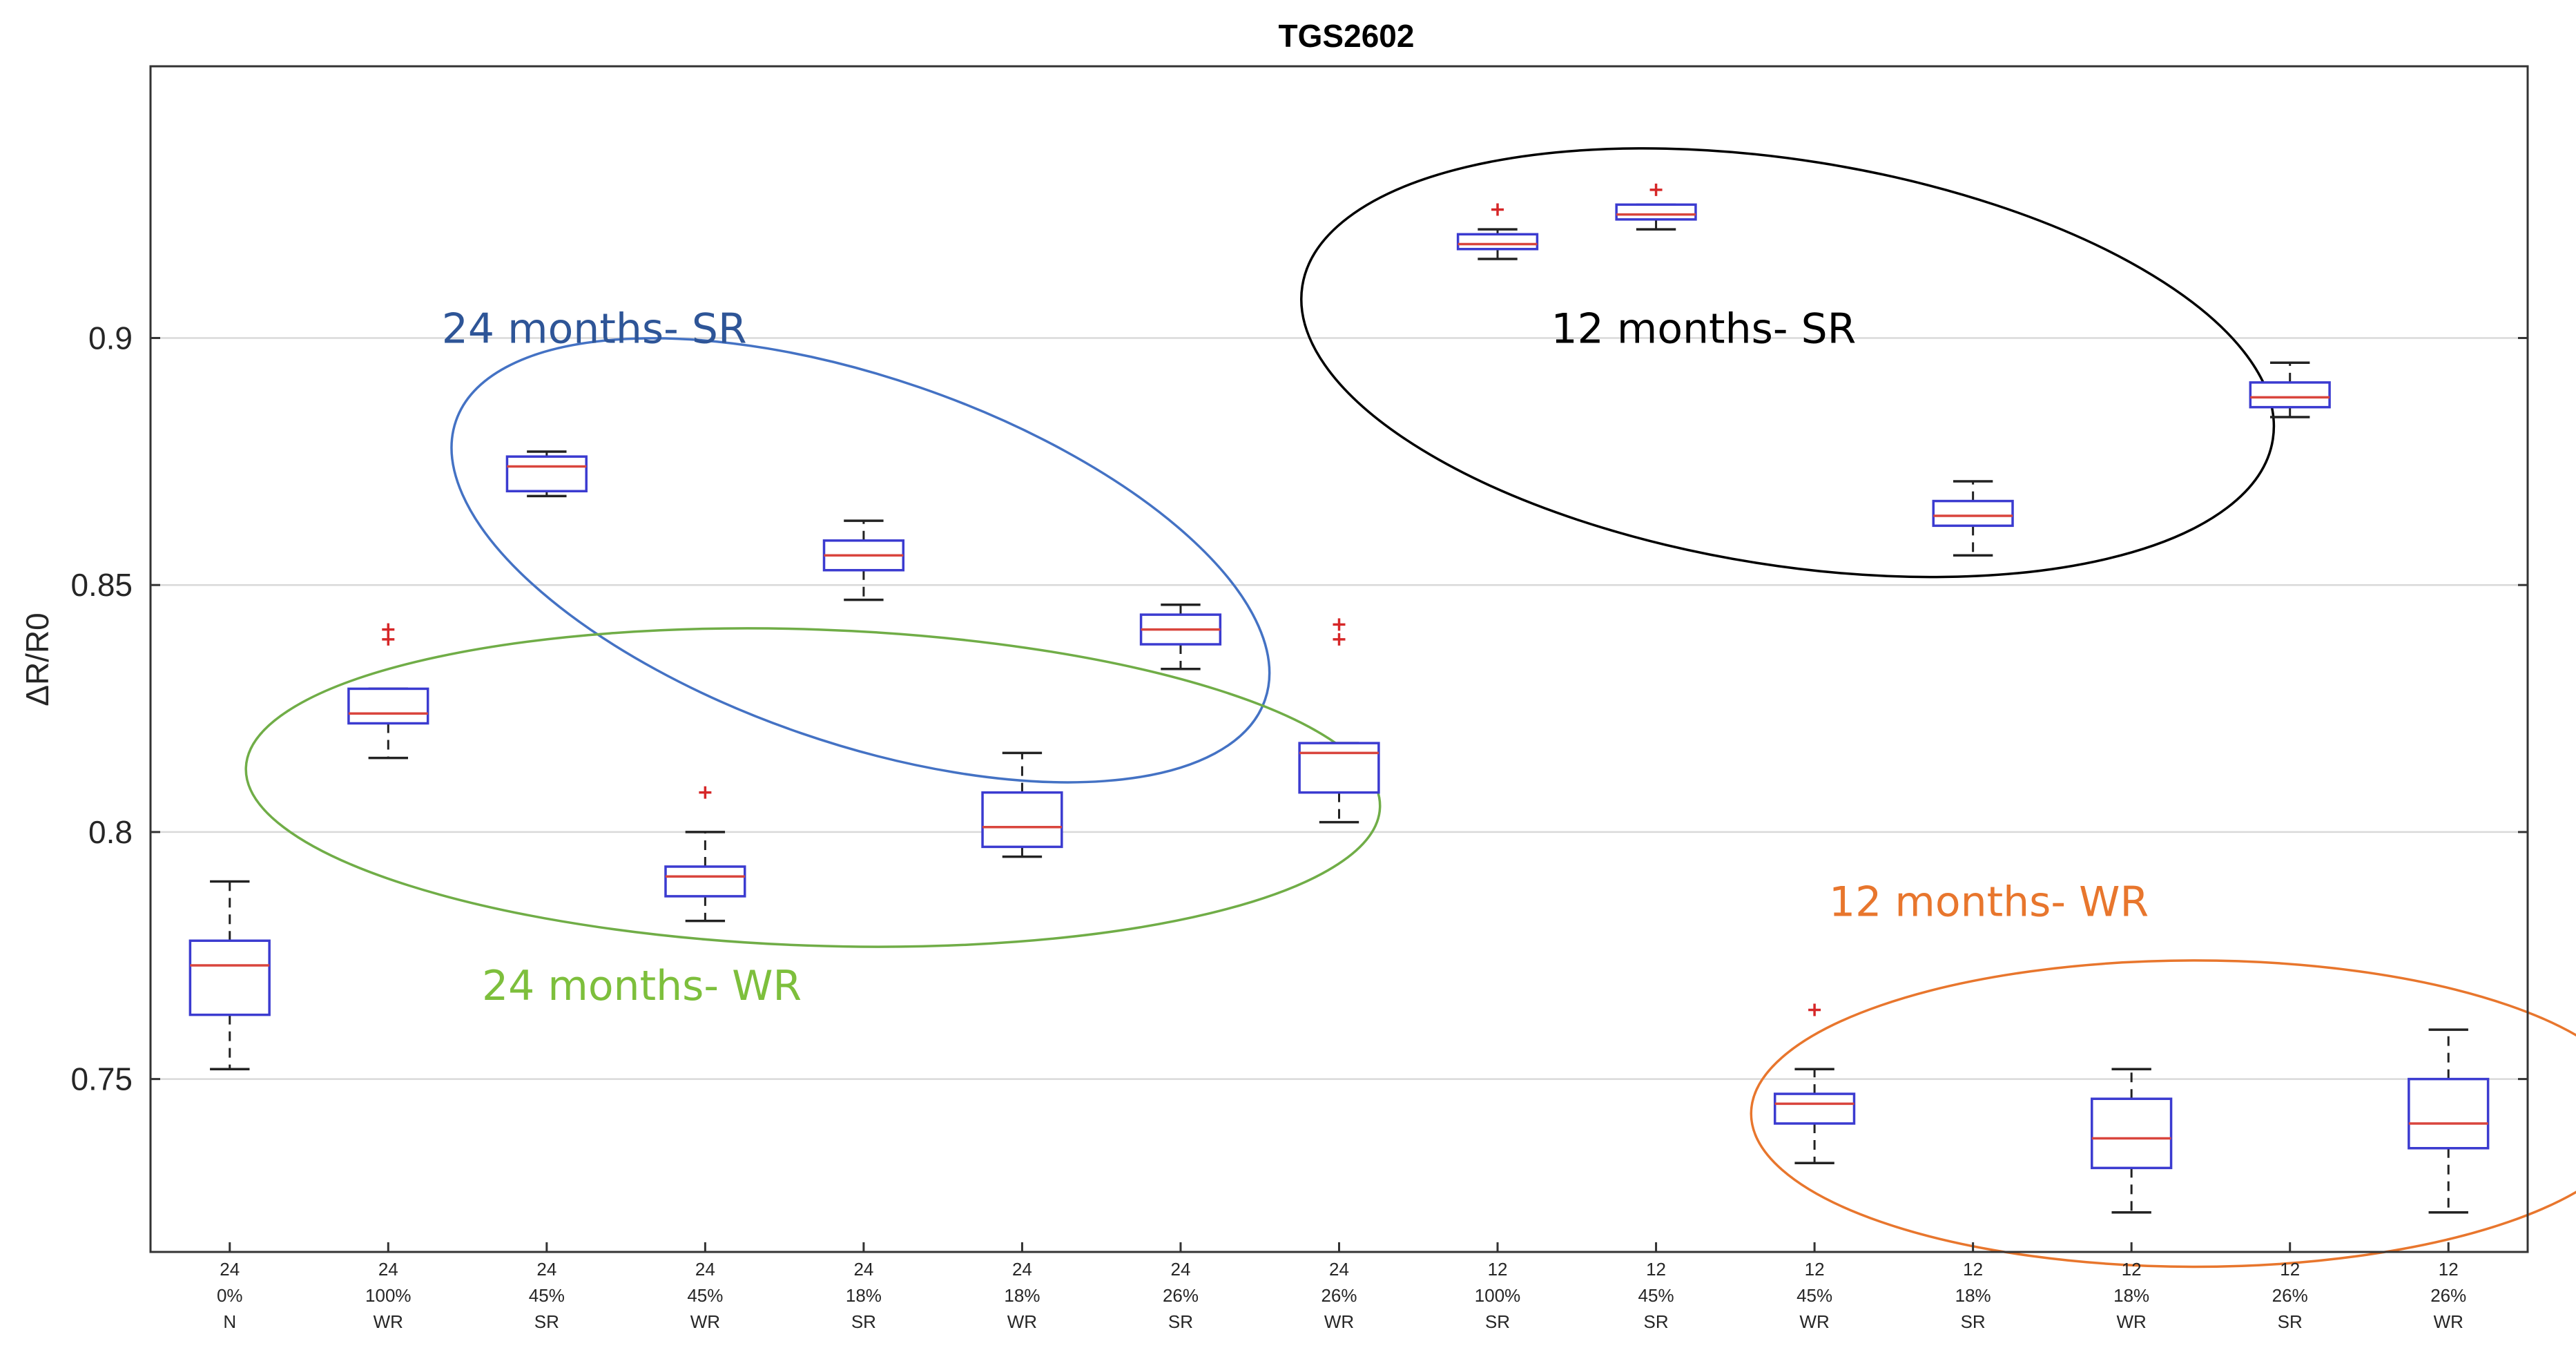  Describe the element at coordinates (642, 986) in the screenshot. I see `group-annotation: 24 months- WR` at that location.